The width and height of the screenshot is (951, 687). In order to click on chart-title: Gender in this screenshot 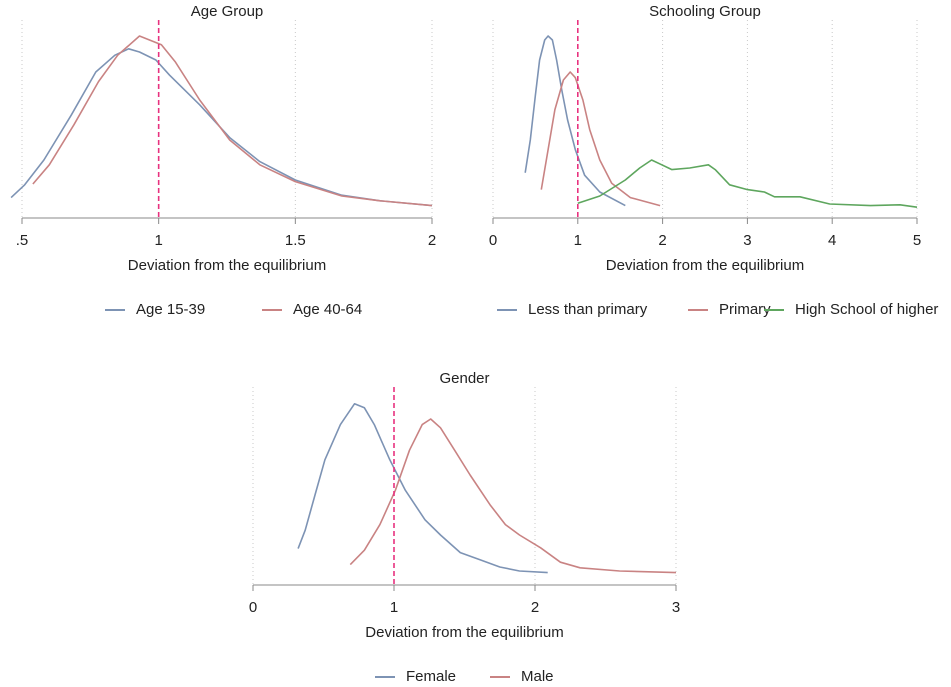, I will do `click(464, 378)`.